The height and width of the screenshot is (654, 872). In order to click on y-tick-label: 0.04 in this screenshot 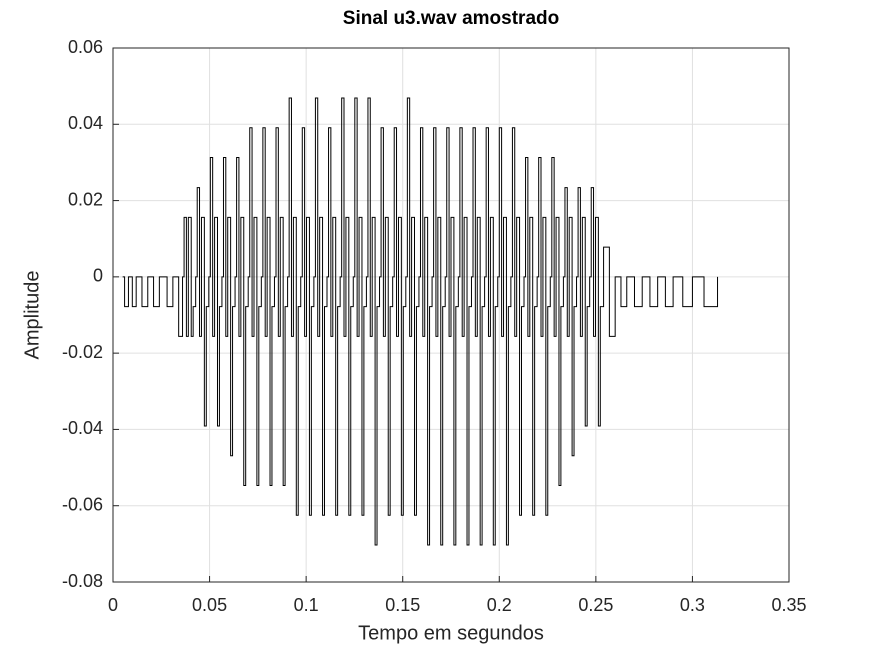, I will do `click(85, 123)`.